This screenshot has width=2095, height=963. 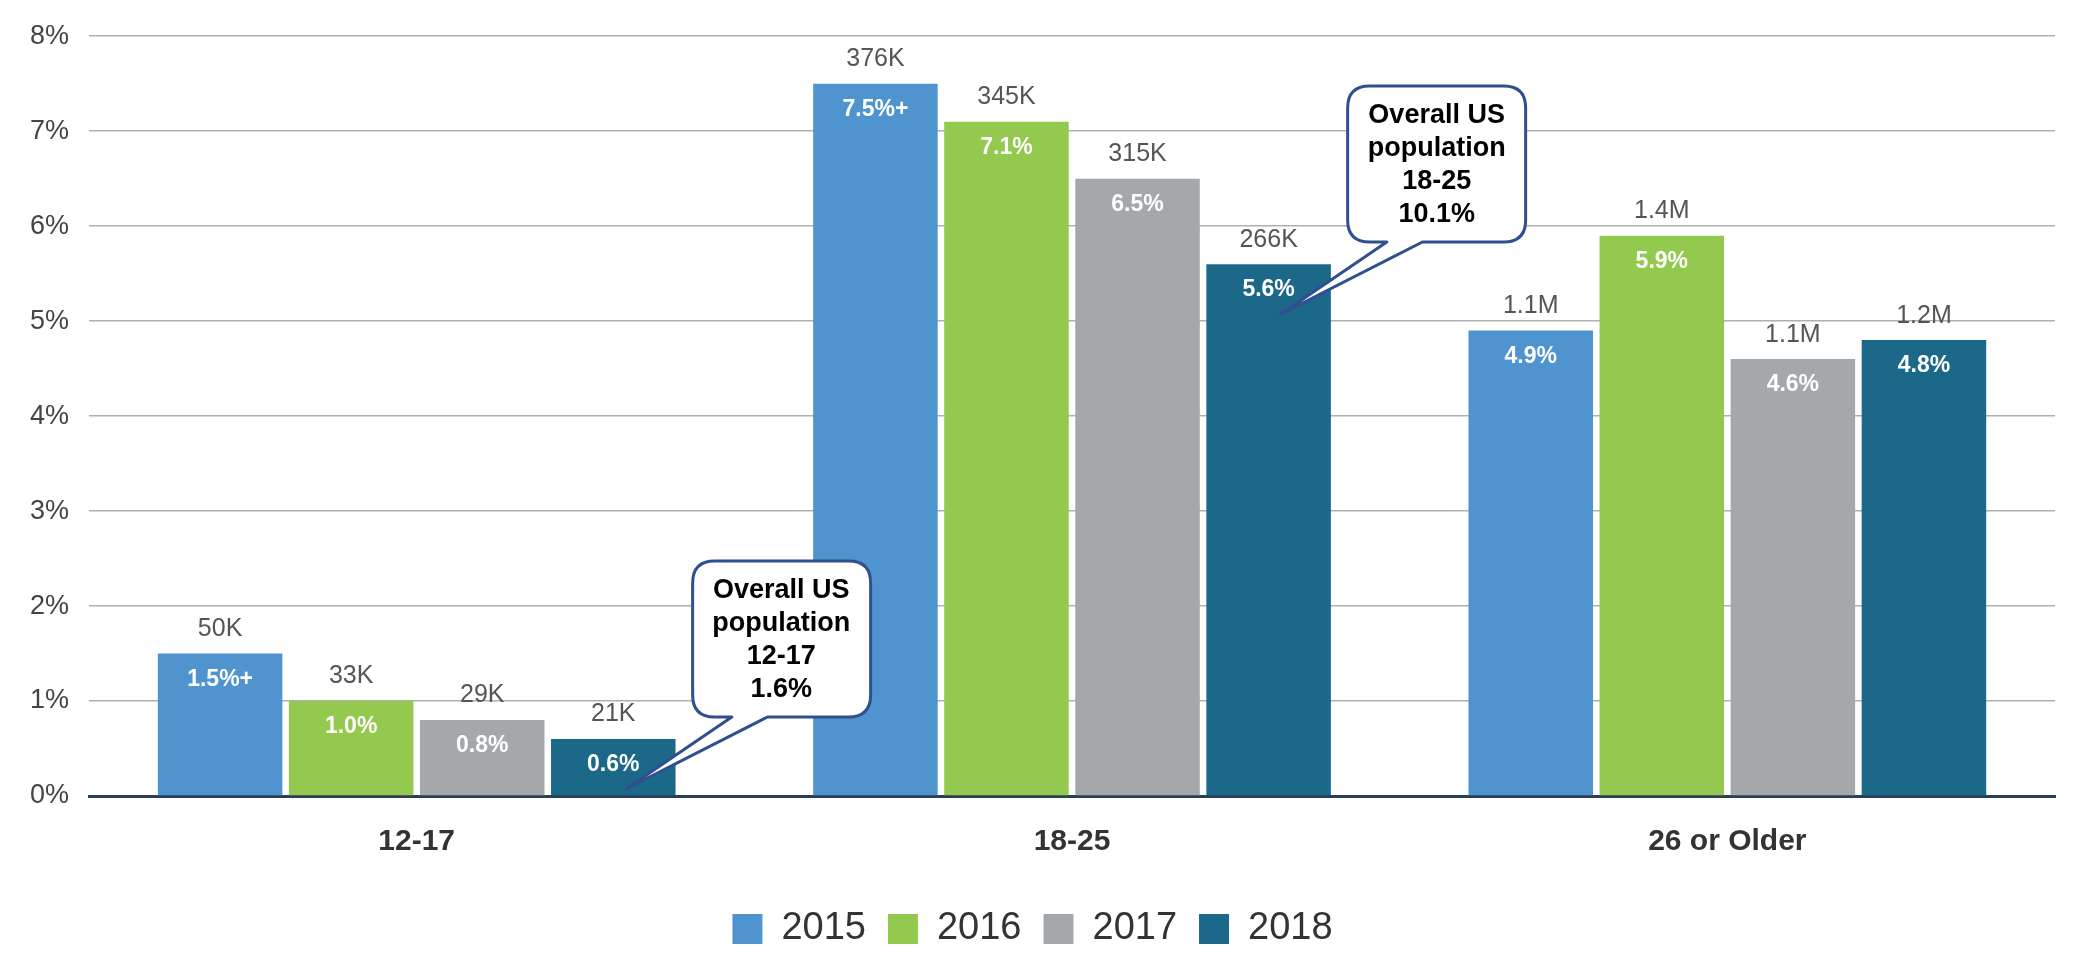 I want to click on data-label: 0.8%, so click(x=482, y=744).